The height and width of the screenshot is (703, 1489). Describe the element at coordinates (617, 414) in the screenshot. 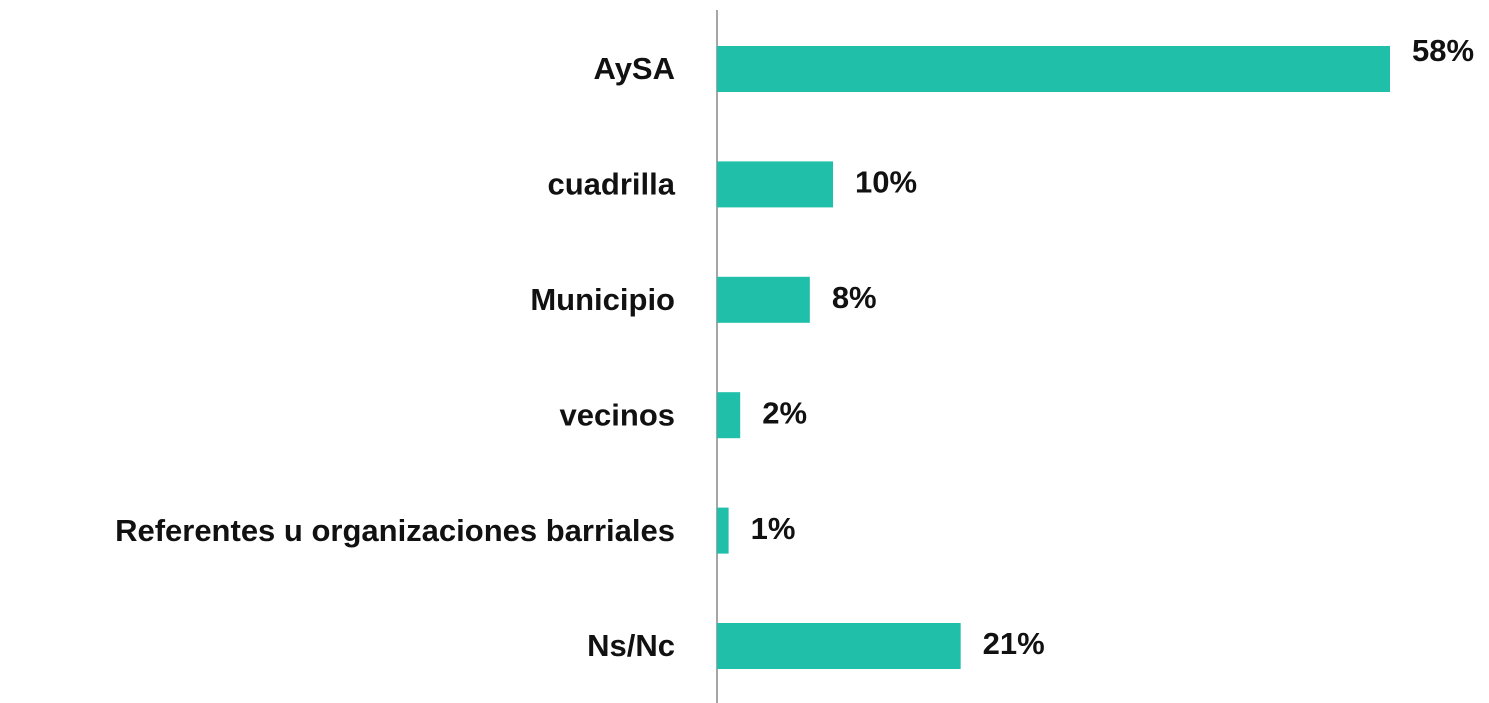

I see `category-label: vecinos` at that location.